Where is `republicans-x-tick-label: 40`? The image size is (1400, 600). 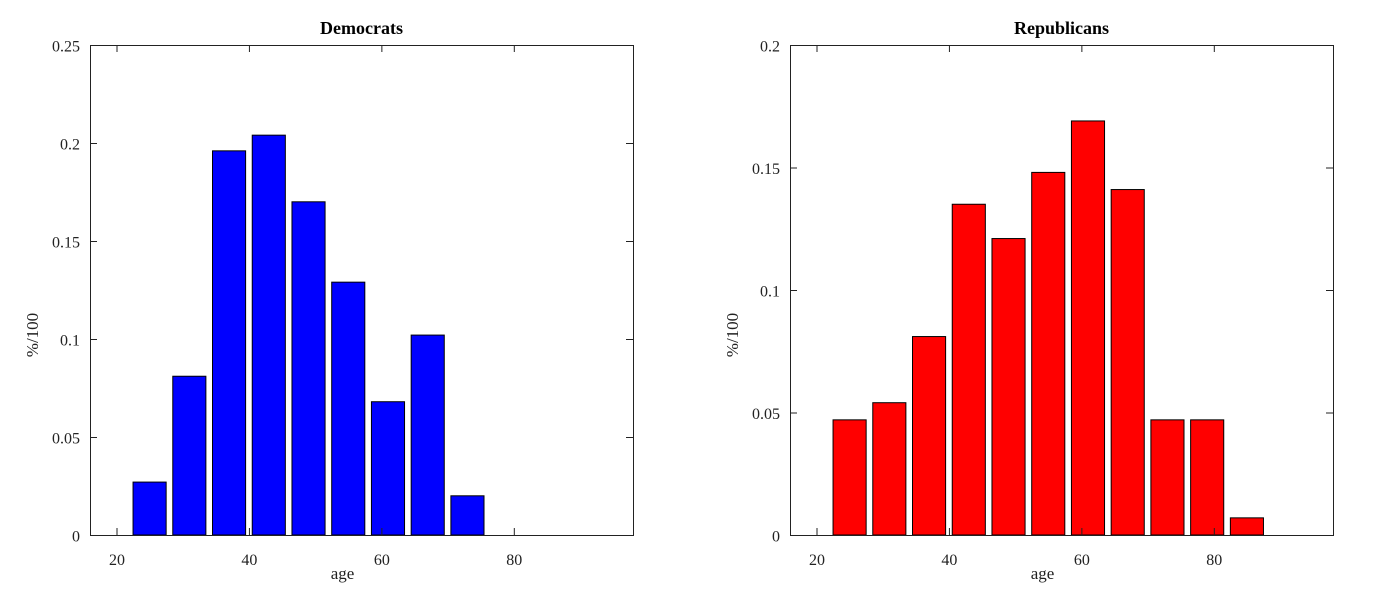
republicans-x-tick-label: 40 is located at coordinates (949, 560).